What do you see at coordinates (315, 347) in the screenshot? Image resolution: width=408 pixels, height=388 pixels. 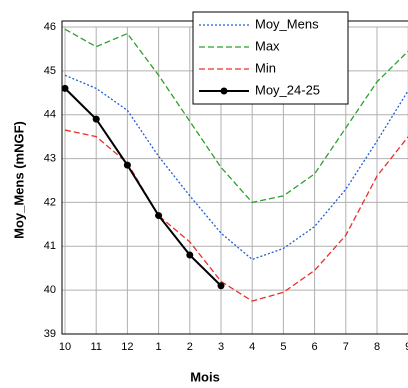 I see `x-tick-label: 6` at bounding box center [315, 347].